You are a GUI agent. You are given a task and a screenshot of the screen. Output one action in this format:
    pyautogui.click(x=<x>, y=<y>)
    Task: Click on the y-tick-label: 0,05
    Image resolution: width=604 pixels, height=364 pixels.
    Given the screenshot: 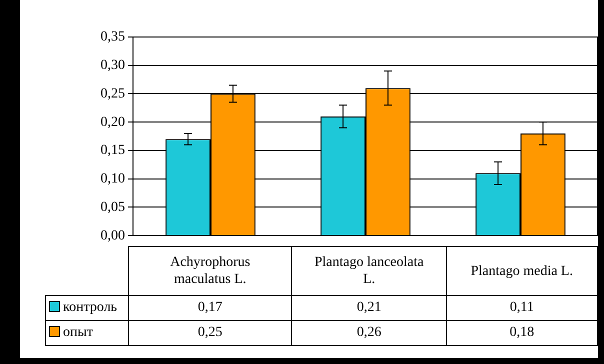 What is the action you would take?
    pyautogui.click(x=112, y=207)
    